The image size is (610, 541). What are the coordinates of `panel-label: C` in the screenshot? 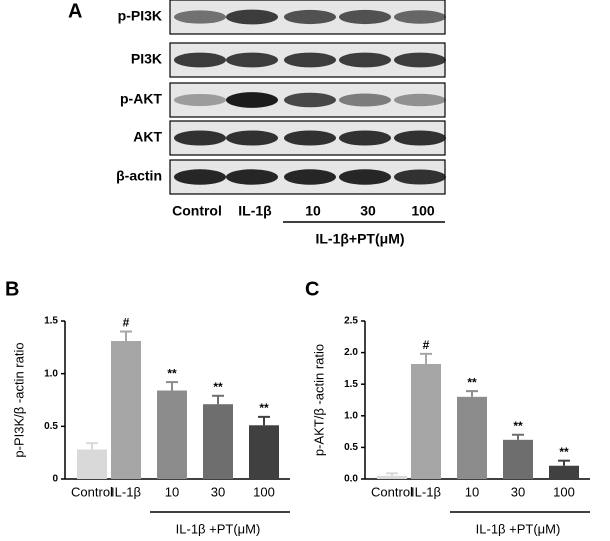 It's located at (312, 289).